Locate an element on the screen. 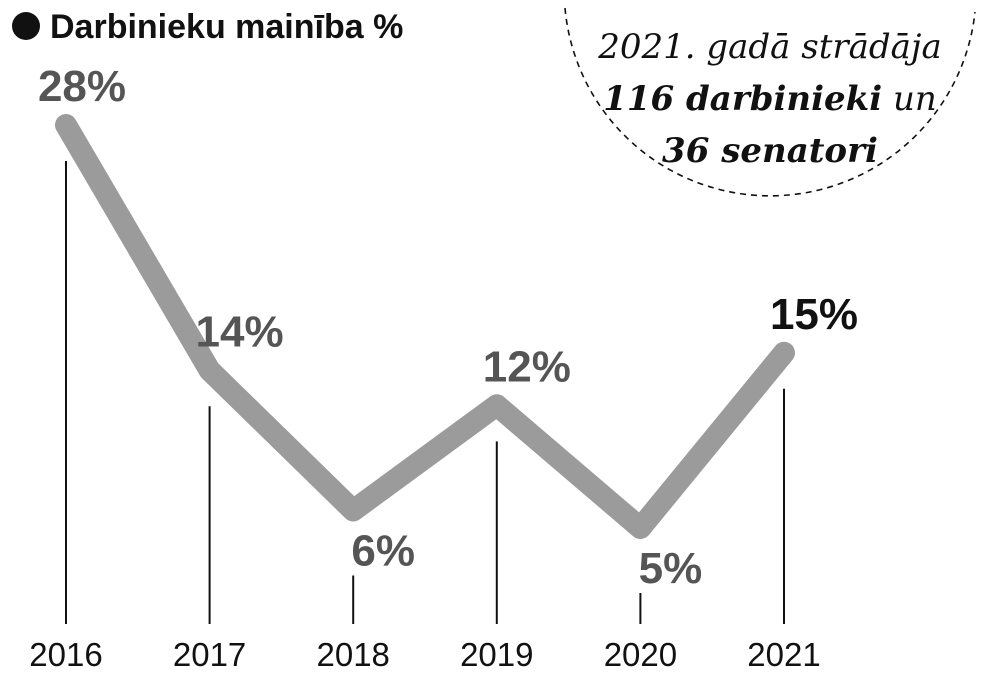 This screenshot has width=986, height=678. note-dashed-arc is located at coordinates (770, 102).